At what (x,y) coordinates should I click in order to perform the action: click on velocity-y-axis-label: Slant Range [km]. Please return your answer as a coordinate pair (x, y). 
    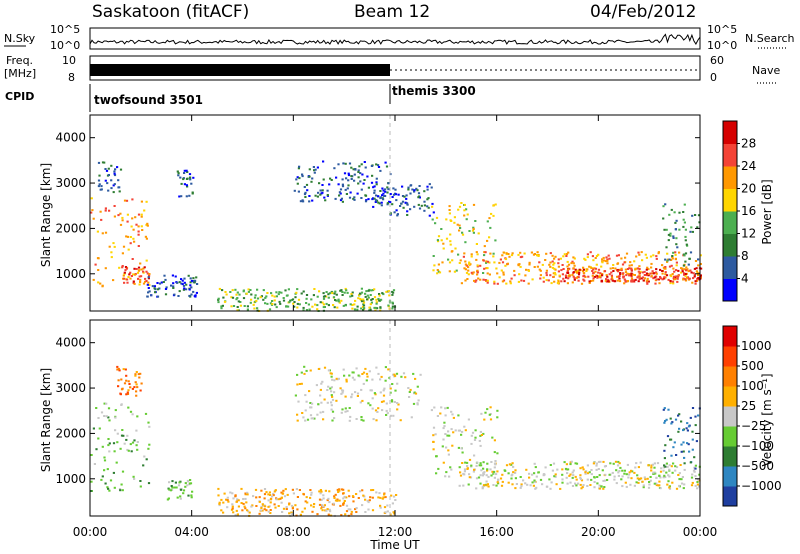
    Looking at the image, I should click on (46, 420).